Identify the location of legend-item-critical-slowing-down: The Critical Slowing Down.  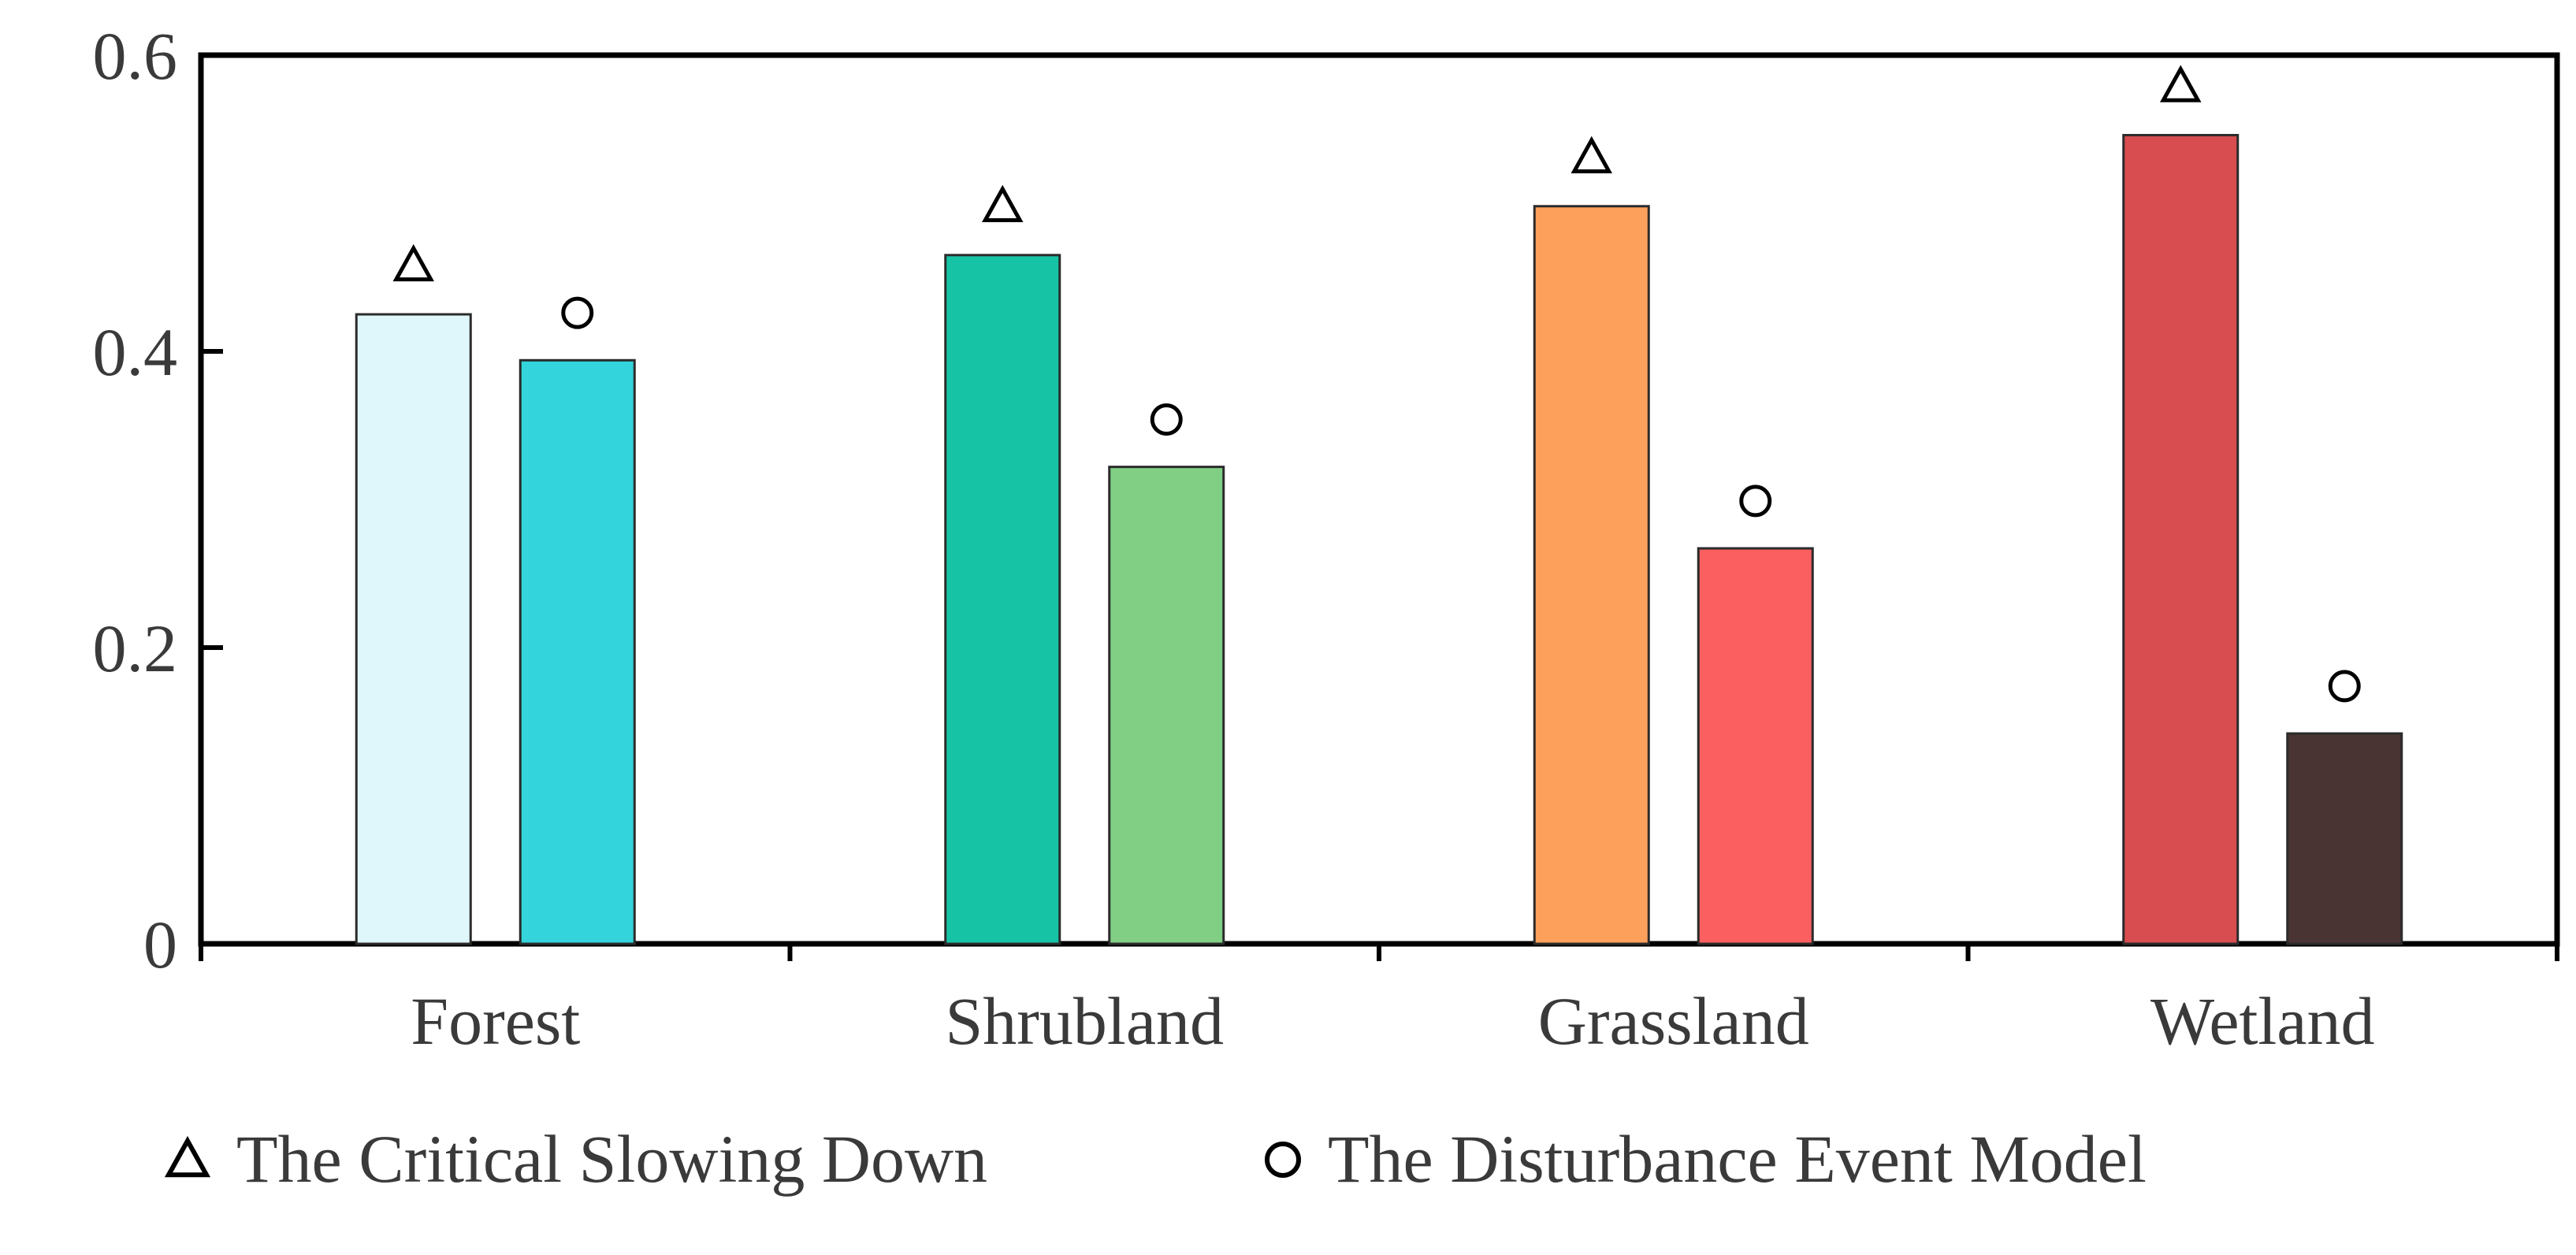
(575, 1159).